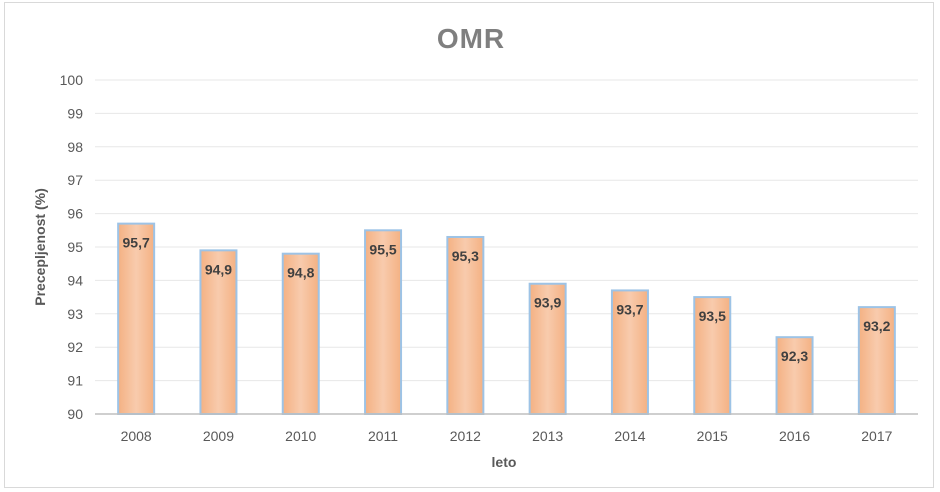 The width and height of the screenshot is (940, 492). What do you see at coordinates (300, 273) in the screenshot?
I see `data-label-2010: 94,8` at bounding box center [300, 273].